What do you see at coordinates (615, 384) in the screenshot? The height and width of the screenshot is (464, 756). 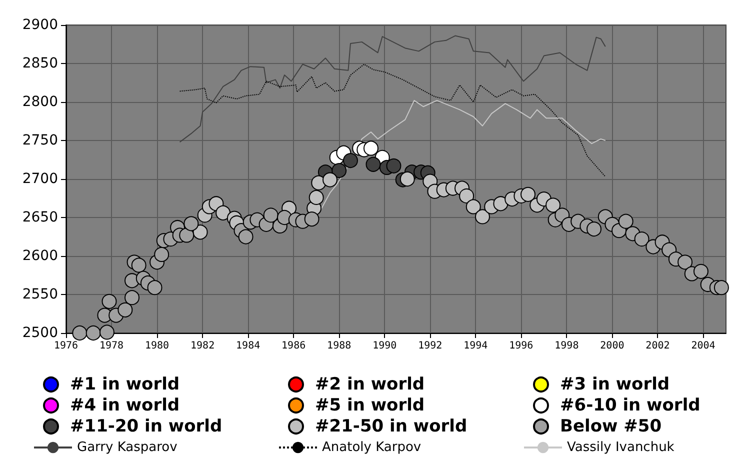 I see `legend-label: #3 in world` at bounding box center [615, 384].